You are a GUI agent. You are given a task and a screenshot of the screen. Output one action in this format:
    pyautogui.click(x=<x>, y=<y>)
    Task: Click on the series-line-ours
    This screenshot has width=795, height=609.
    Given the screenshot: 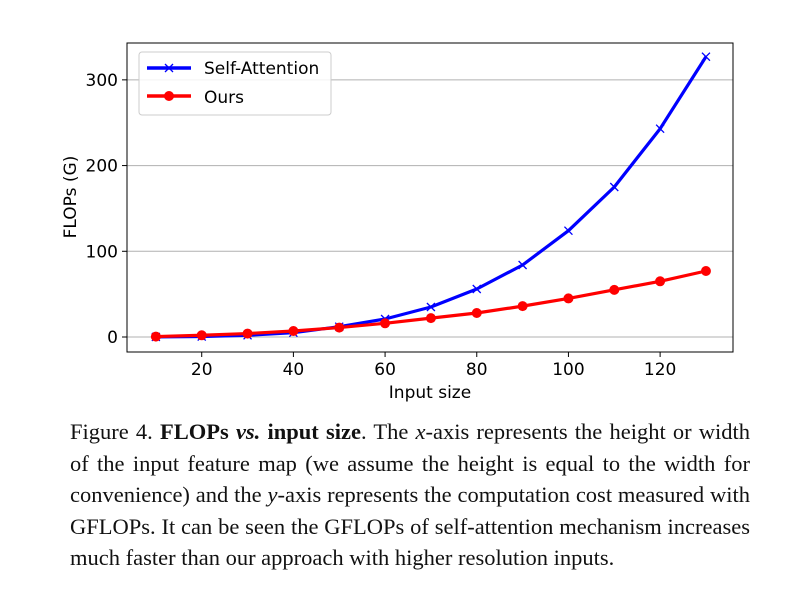 What is the action you would take?
    pyautogui.click(x=431, y=304)
    